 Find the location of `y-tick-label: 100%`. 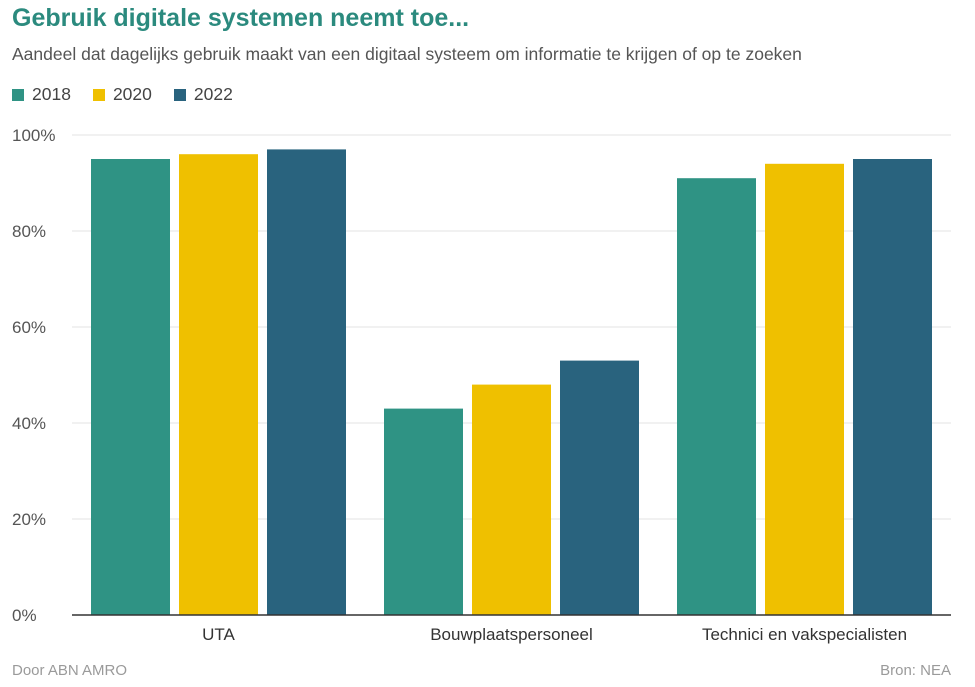

y-tick-label: 100% is located at coordinates (33, 135).